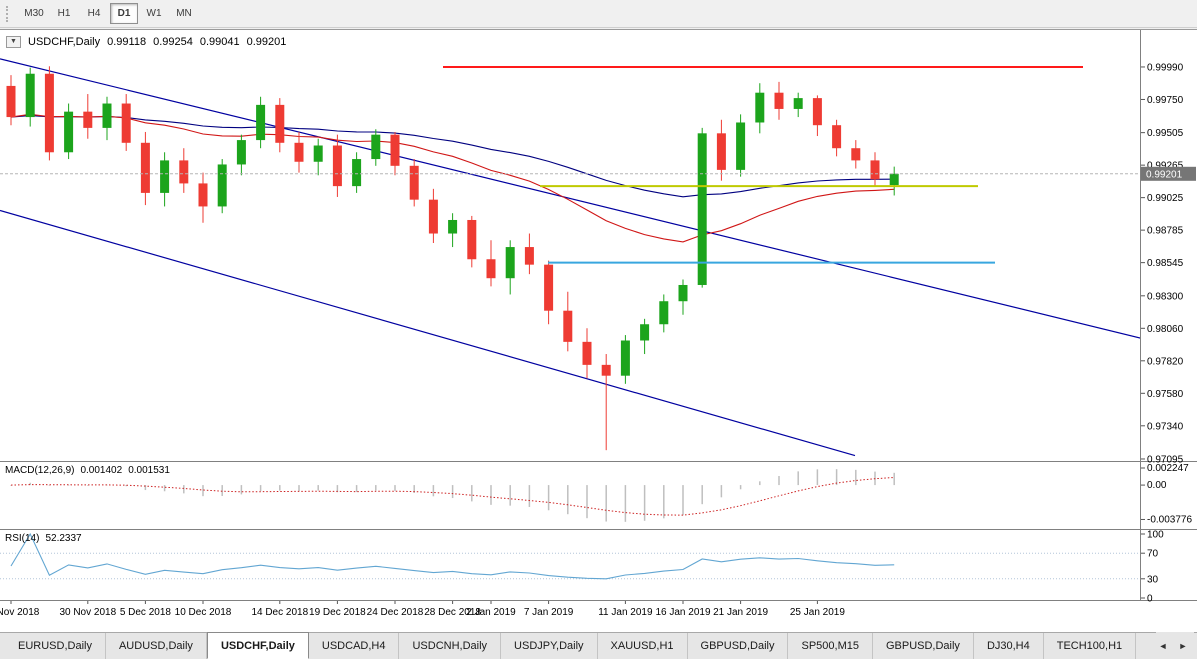 The width and height of the screenshot is (1197, 659). What do you see at coordinates (1183, 645) in the screenshot?
I see `tab-scroll-right-icon: ►` at bounding box center [1183, 645].